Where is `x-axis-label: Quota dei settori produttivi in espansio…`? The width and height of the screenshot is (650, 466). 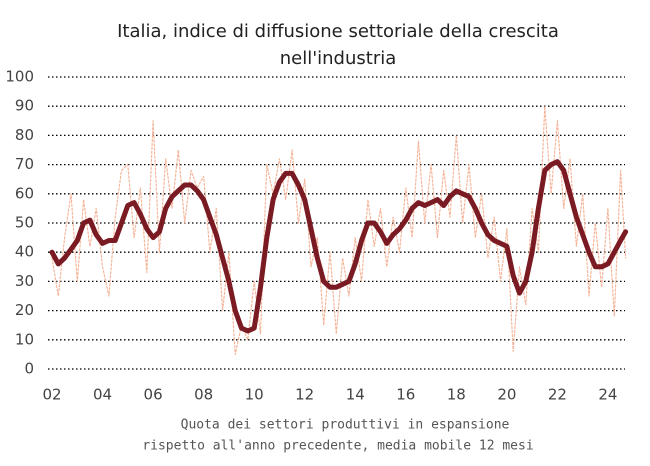 x-axis-label: Quota dei settori produttivi in espansio… is located at coordinates (345, 425).